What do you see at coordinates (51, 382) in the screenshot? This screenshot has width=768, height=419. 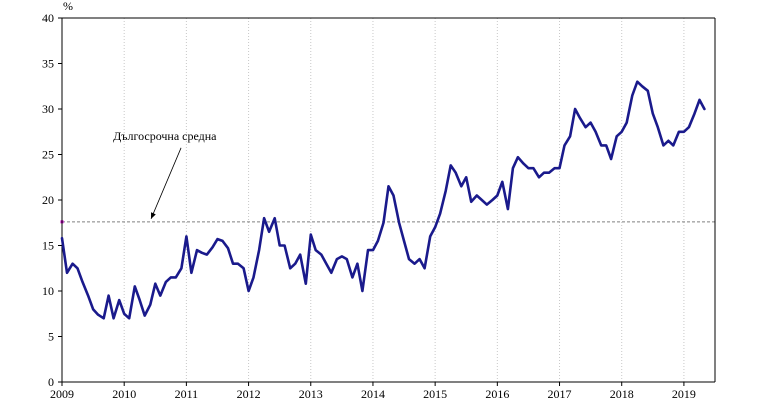 I see `y-tick-label-0: 0` at bounding box center [51, 382].